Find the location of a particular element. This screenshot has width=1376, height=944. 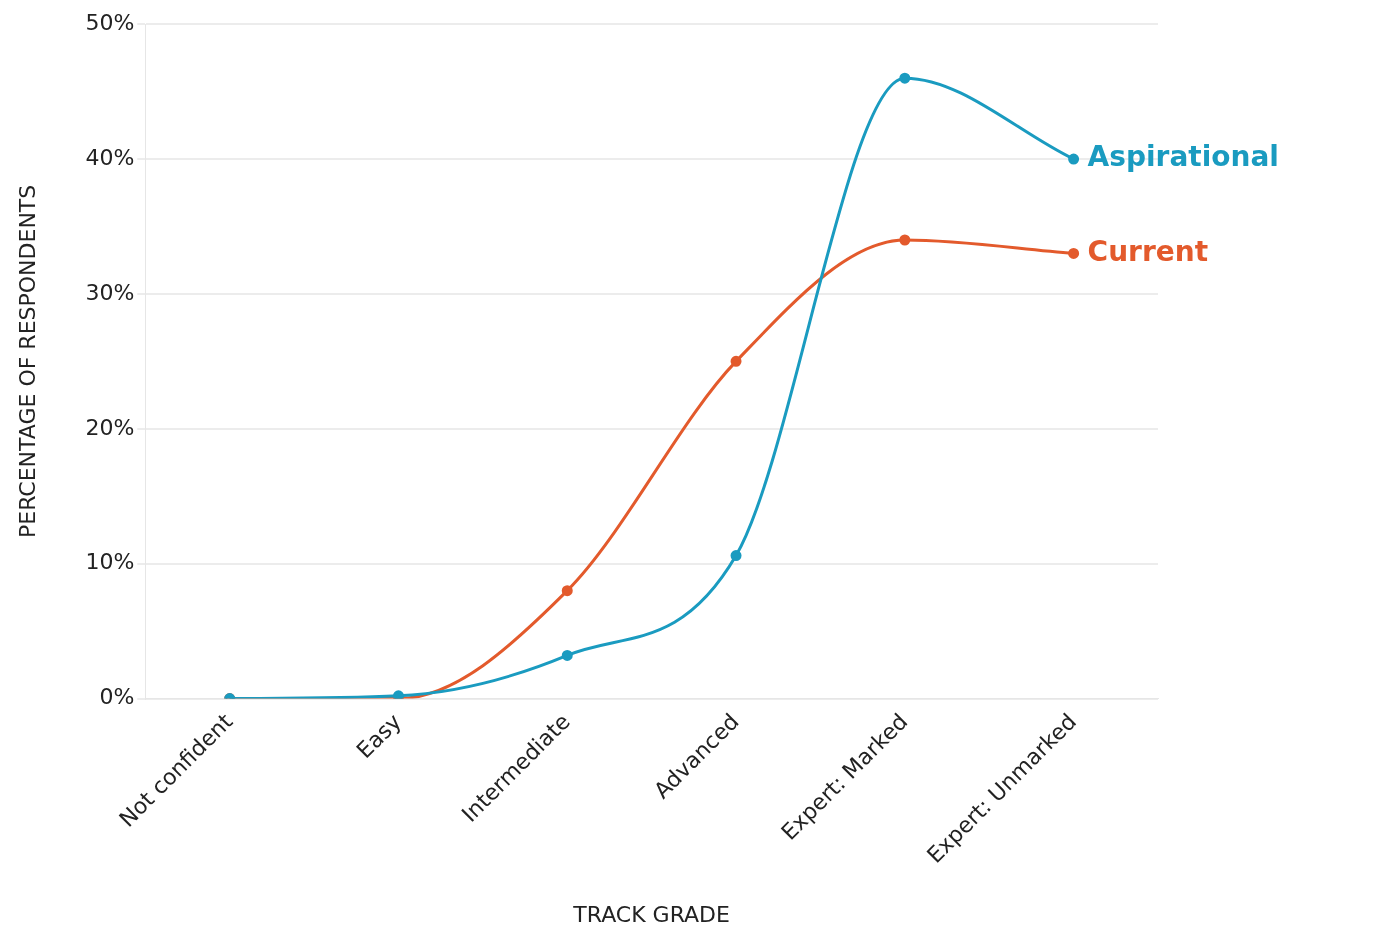

y-tick-label: 30% is located at coordinates (110, 292).